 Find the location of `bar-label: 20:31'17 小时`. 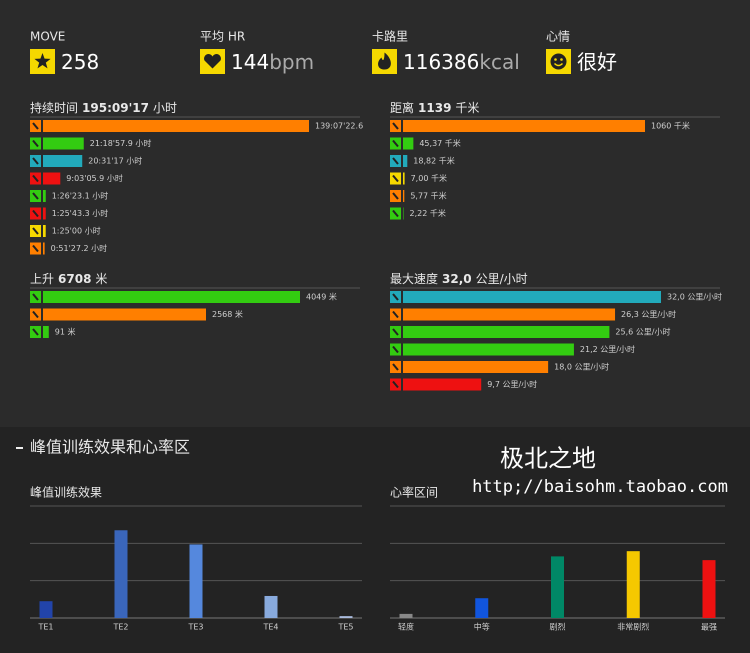

bar-label: 20:31'17 小时 is located at coordinates (115, 161).